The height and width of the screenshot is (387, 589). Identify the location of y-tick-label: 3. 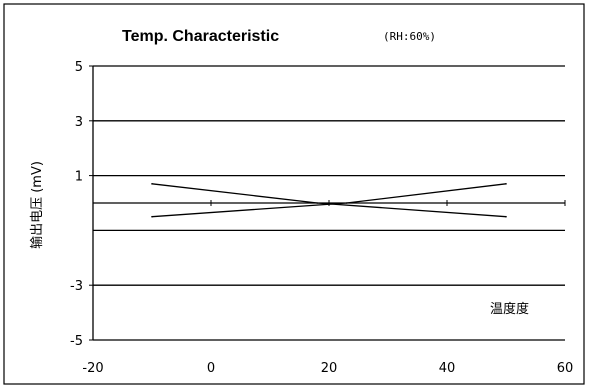
(79, 122).